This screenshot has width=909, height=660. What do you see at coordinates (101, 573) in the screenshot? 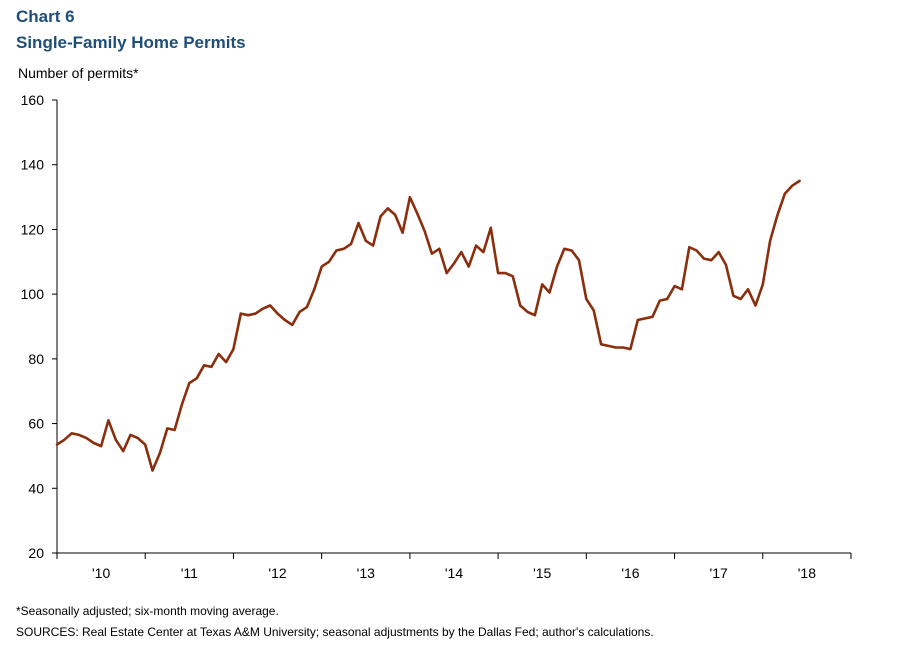
I see `x-tick-label: '10` at bounding box center [101, 573].